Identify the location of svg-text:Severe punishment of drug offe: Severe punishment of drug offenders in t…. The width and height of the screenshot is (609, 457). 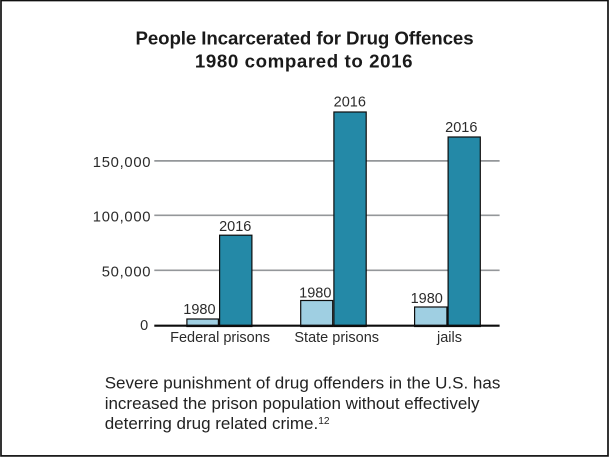
(303, 383).